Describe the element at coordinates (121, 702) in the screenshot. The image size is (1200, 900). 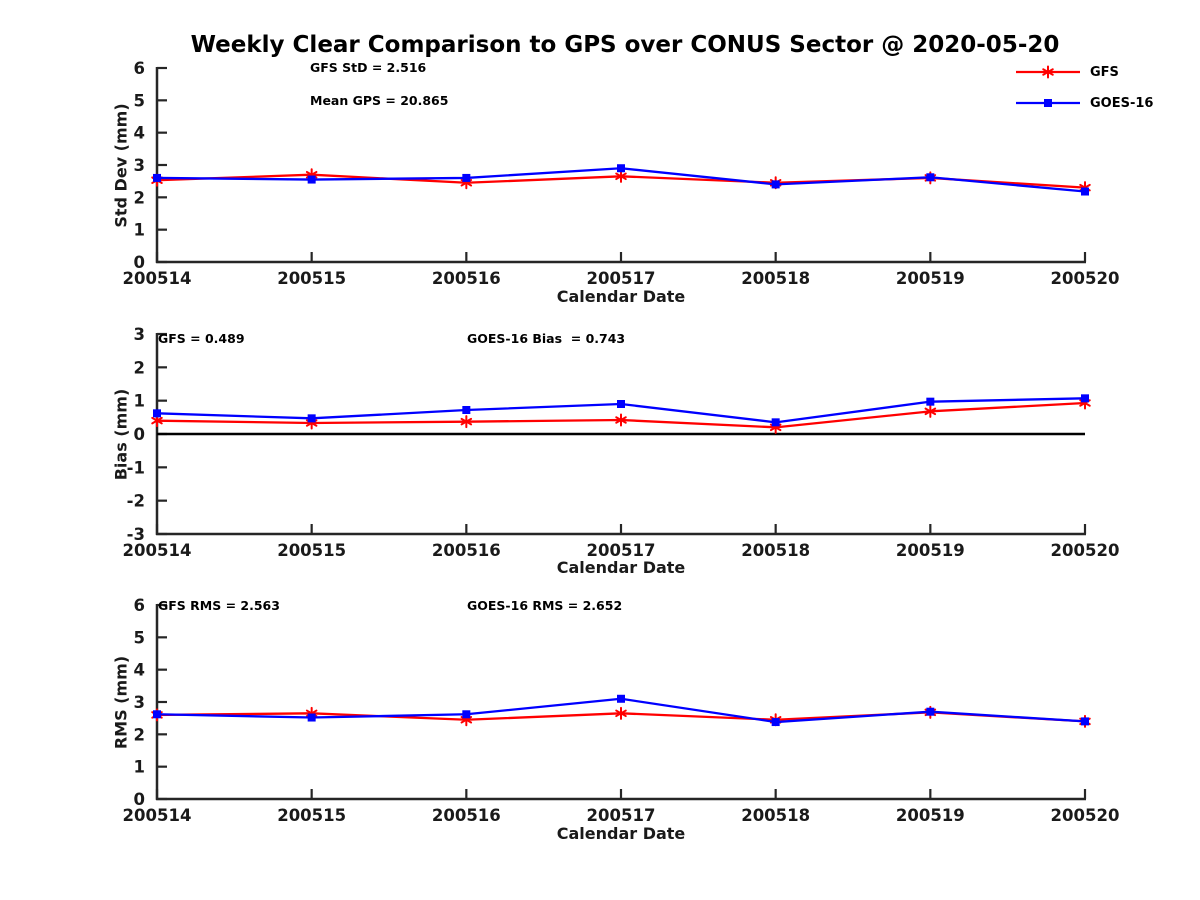
I see `rms-y-axis-label: RMS (mm)` at that location.